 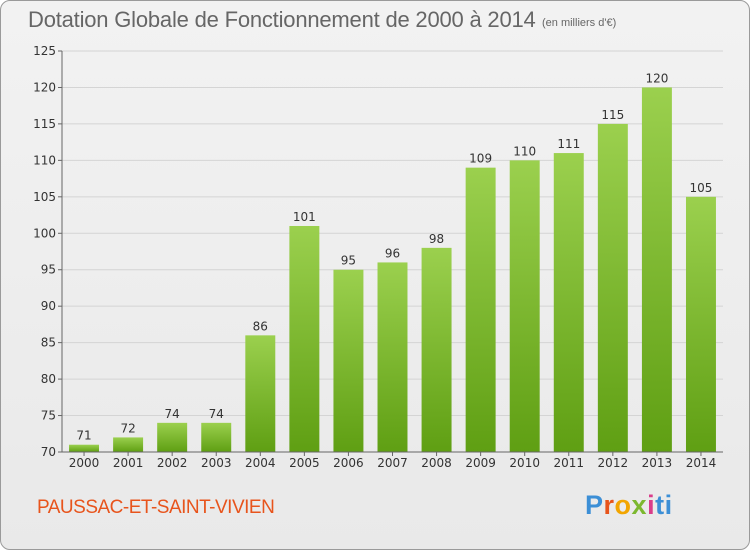 I want to click on y-tick-label: 100, so click(x=44, y=233).